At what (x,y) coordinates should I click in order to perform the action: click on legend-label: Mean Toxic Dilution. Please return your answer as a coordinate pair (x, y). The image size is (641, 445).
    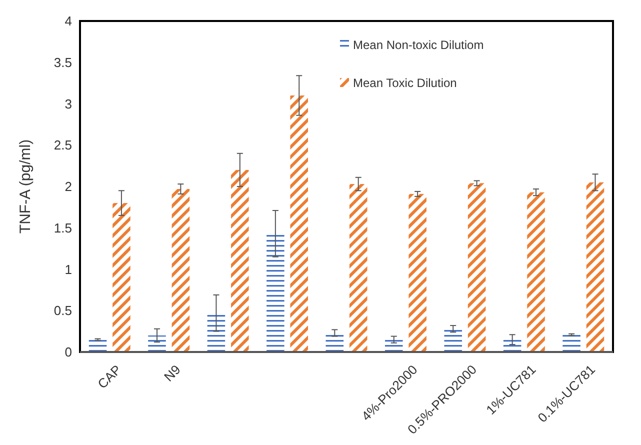
    Looking at the image, I should click on (405, 83).